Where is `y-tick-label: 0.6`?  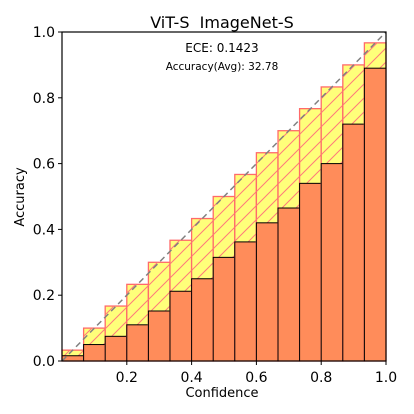
y-tick-label: 0.6 is located at coordinates (44, 165).